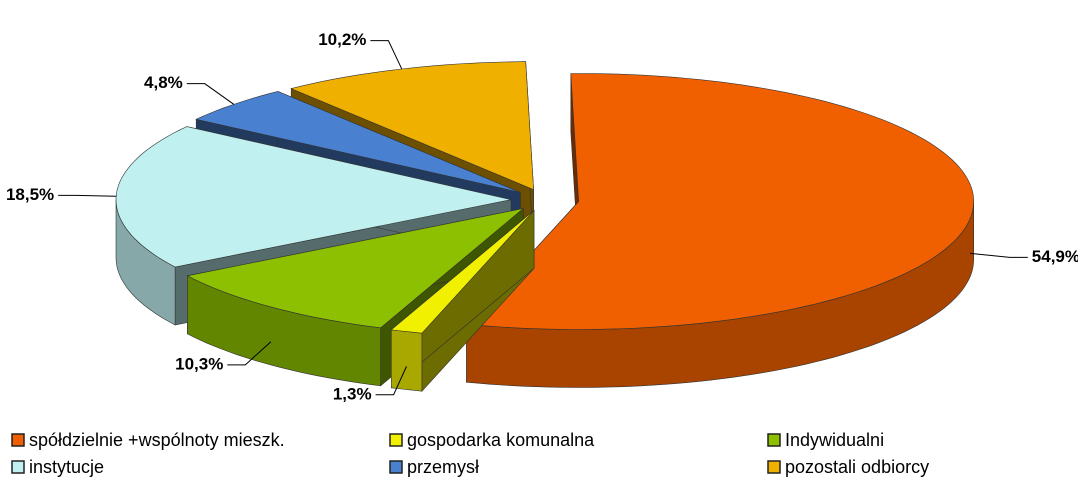  I want to click on slice, so click(462, 300).